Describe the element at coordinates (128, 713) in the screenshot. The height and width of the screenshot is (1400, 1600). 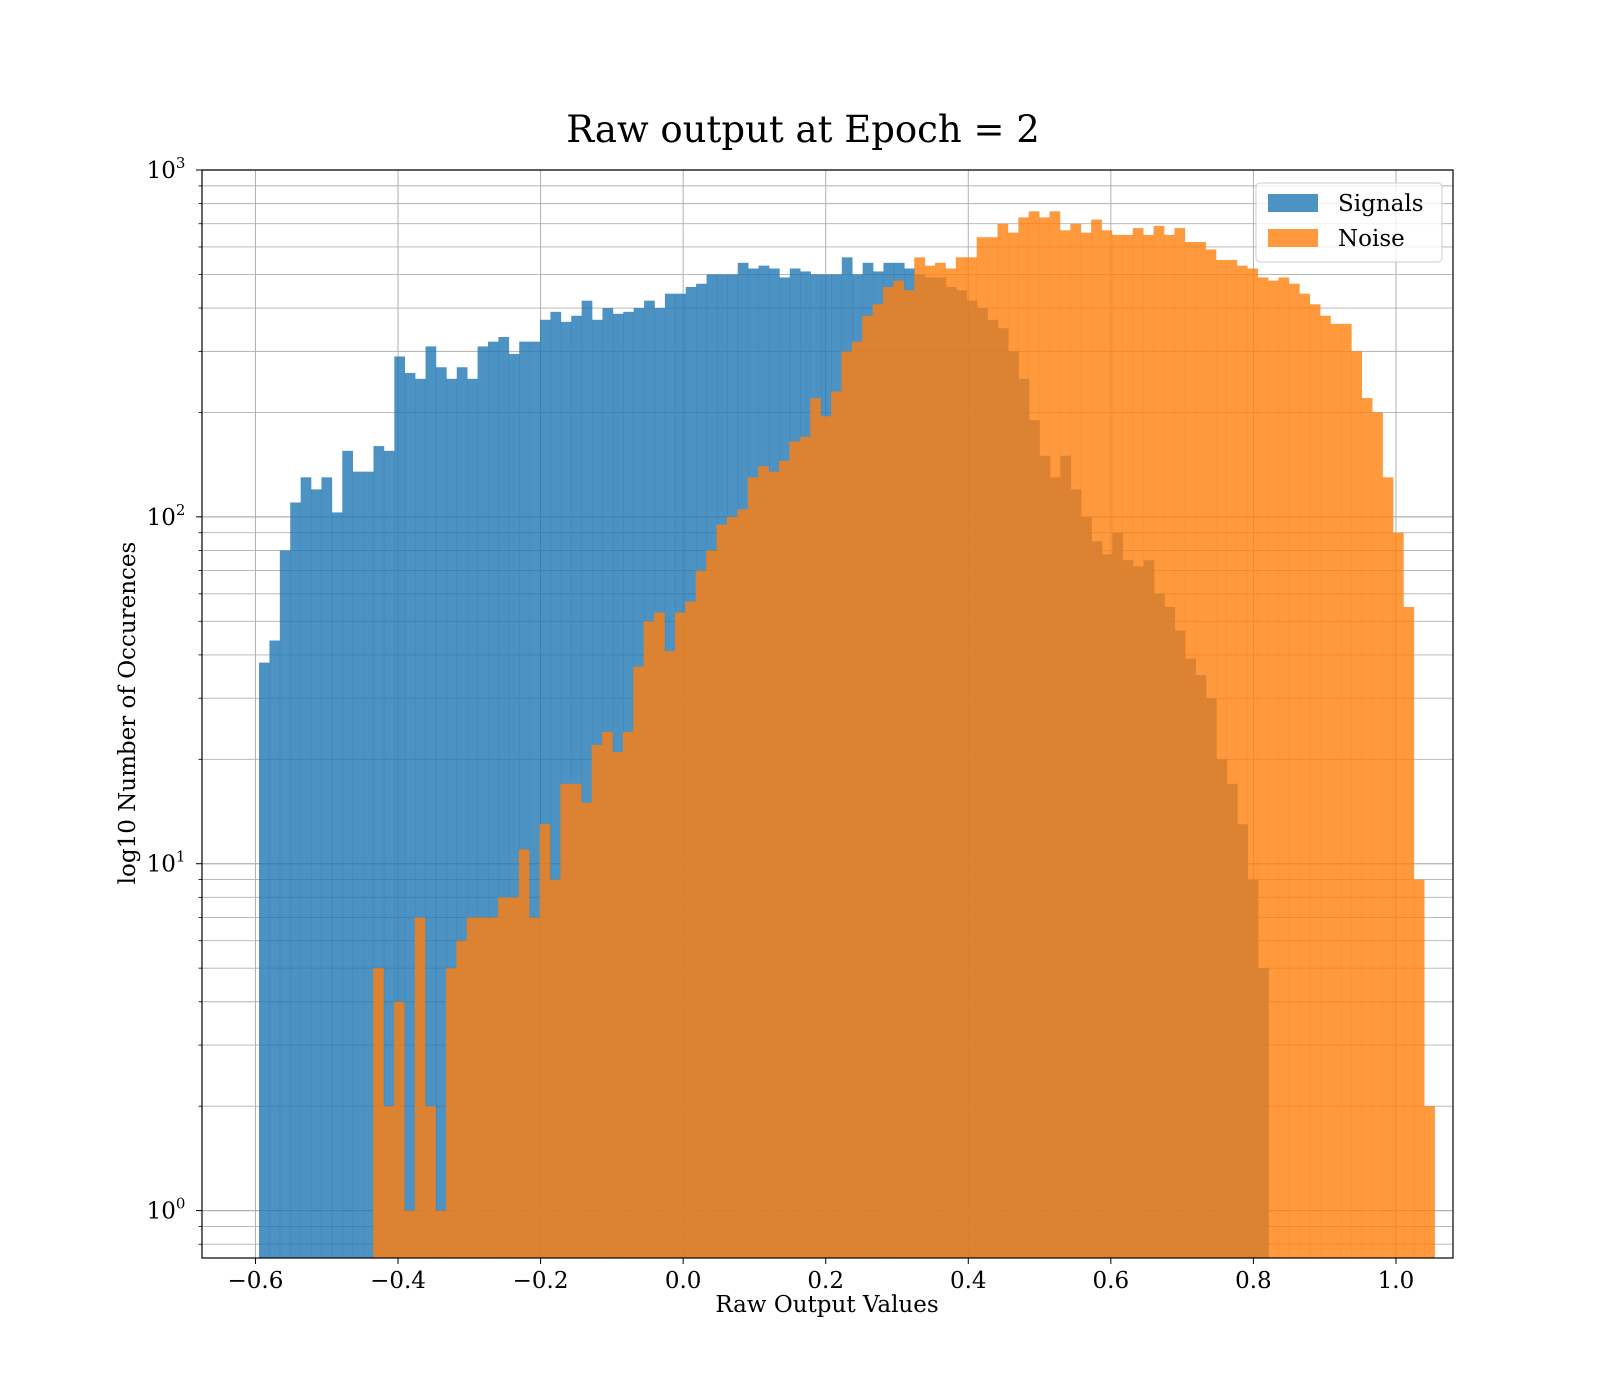
I see `y-axis-label: log10 Number of Occurences` at that location.